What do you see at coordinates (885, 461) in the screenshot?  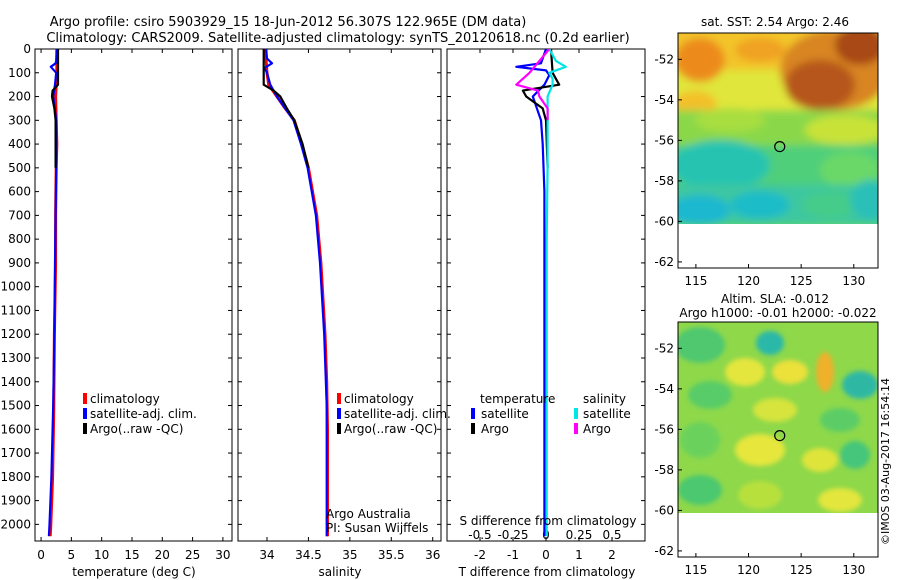 I see `timestamp-watermark: ©IMOS 03-Aug-2017 16:54:14` at bounding box center [885, 461].